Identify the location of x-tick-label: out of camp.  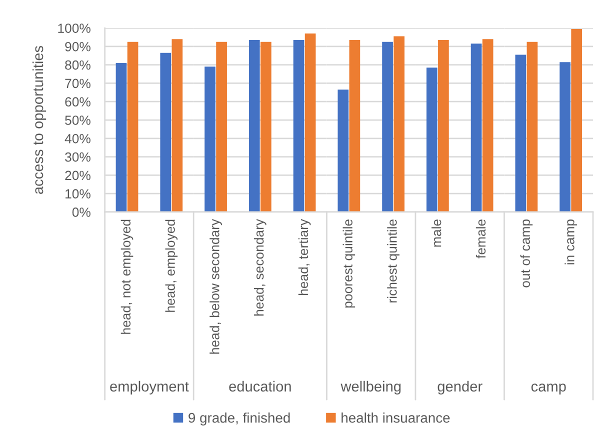
(526, 253).